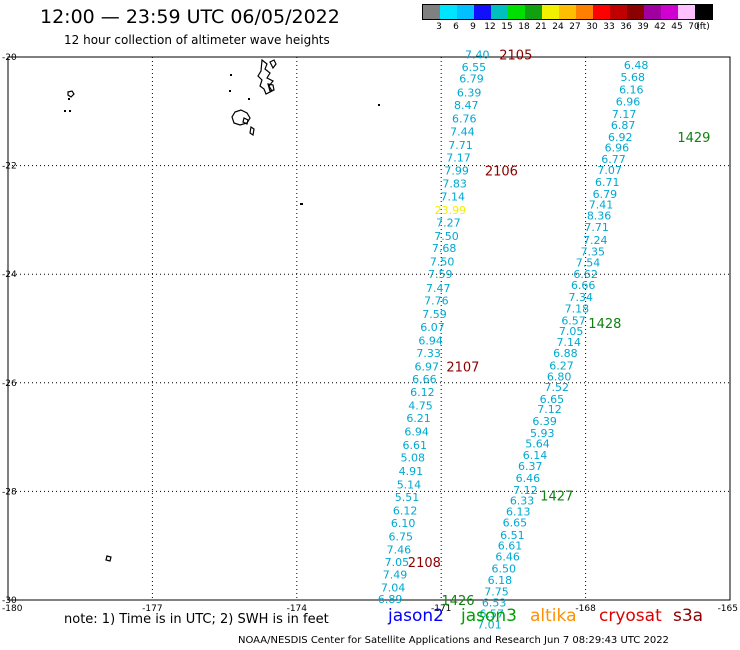  I want to click on wave-height-value: 4.75, so click(420, 406).